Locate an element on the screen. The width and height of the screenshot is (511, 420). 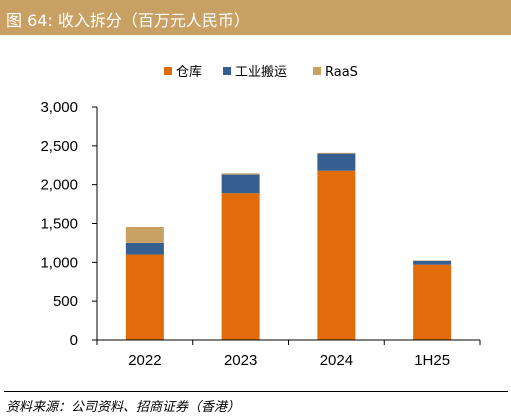
legend-label-1: 仓库 is located at coordinates (189, 72).